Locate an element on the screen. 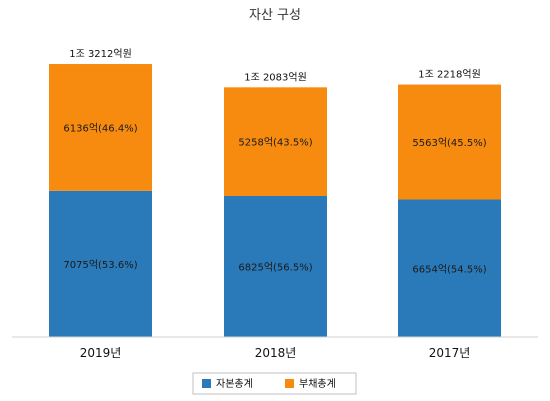  bar-label-equity-0: 7075억(53.6%) is located at coordinates (100, 265).